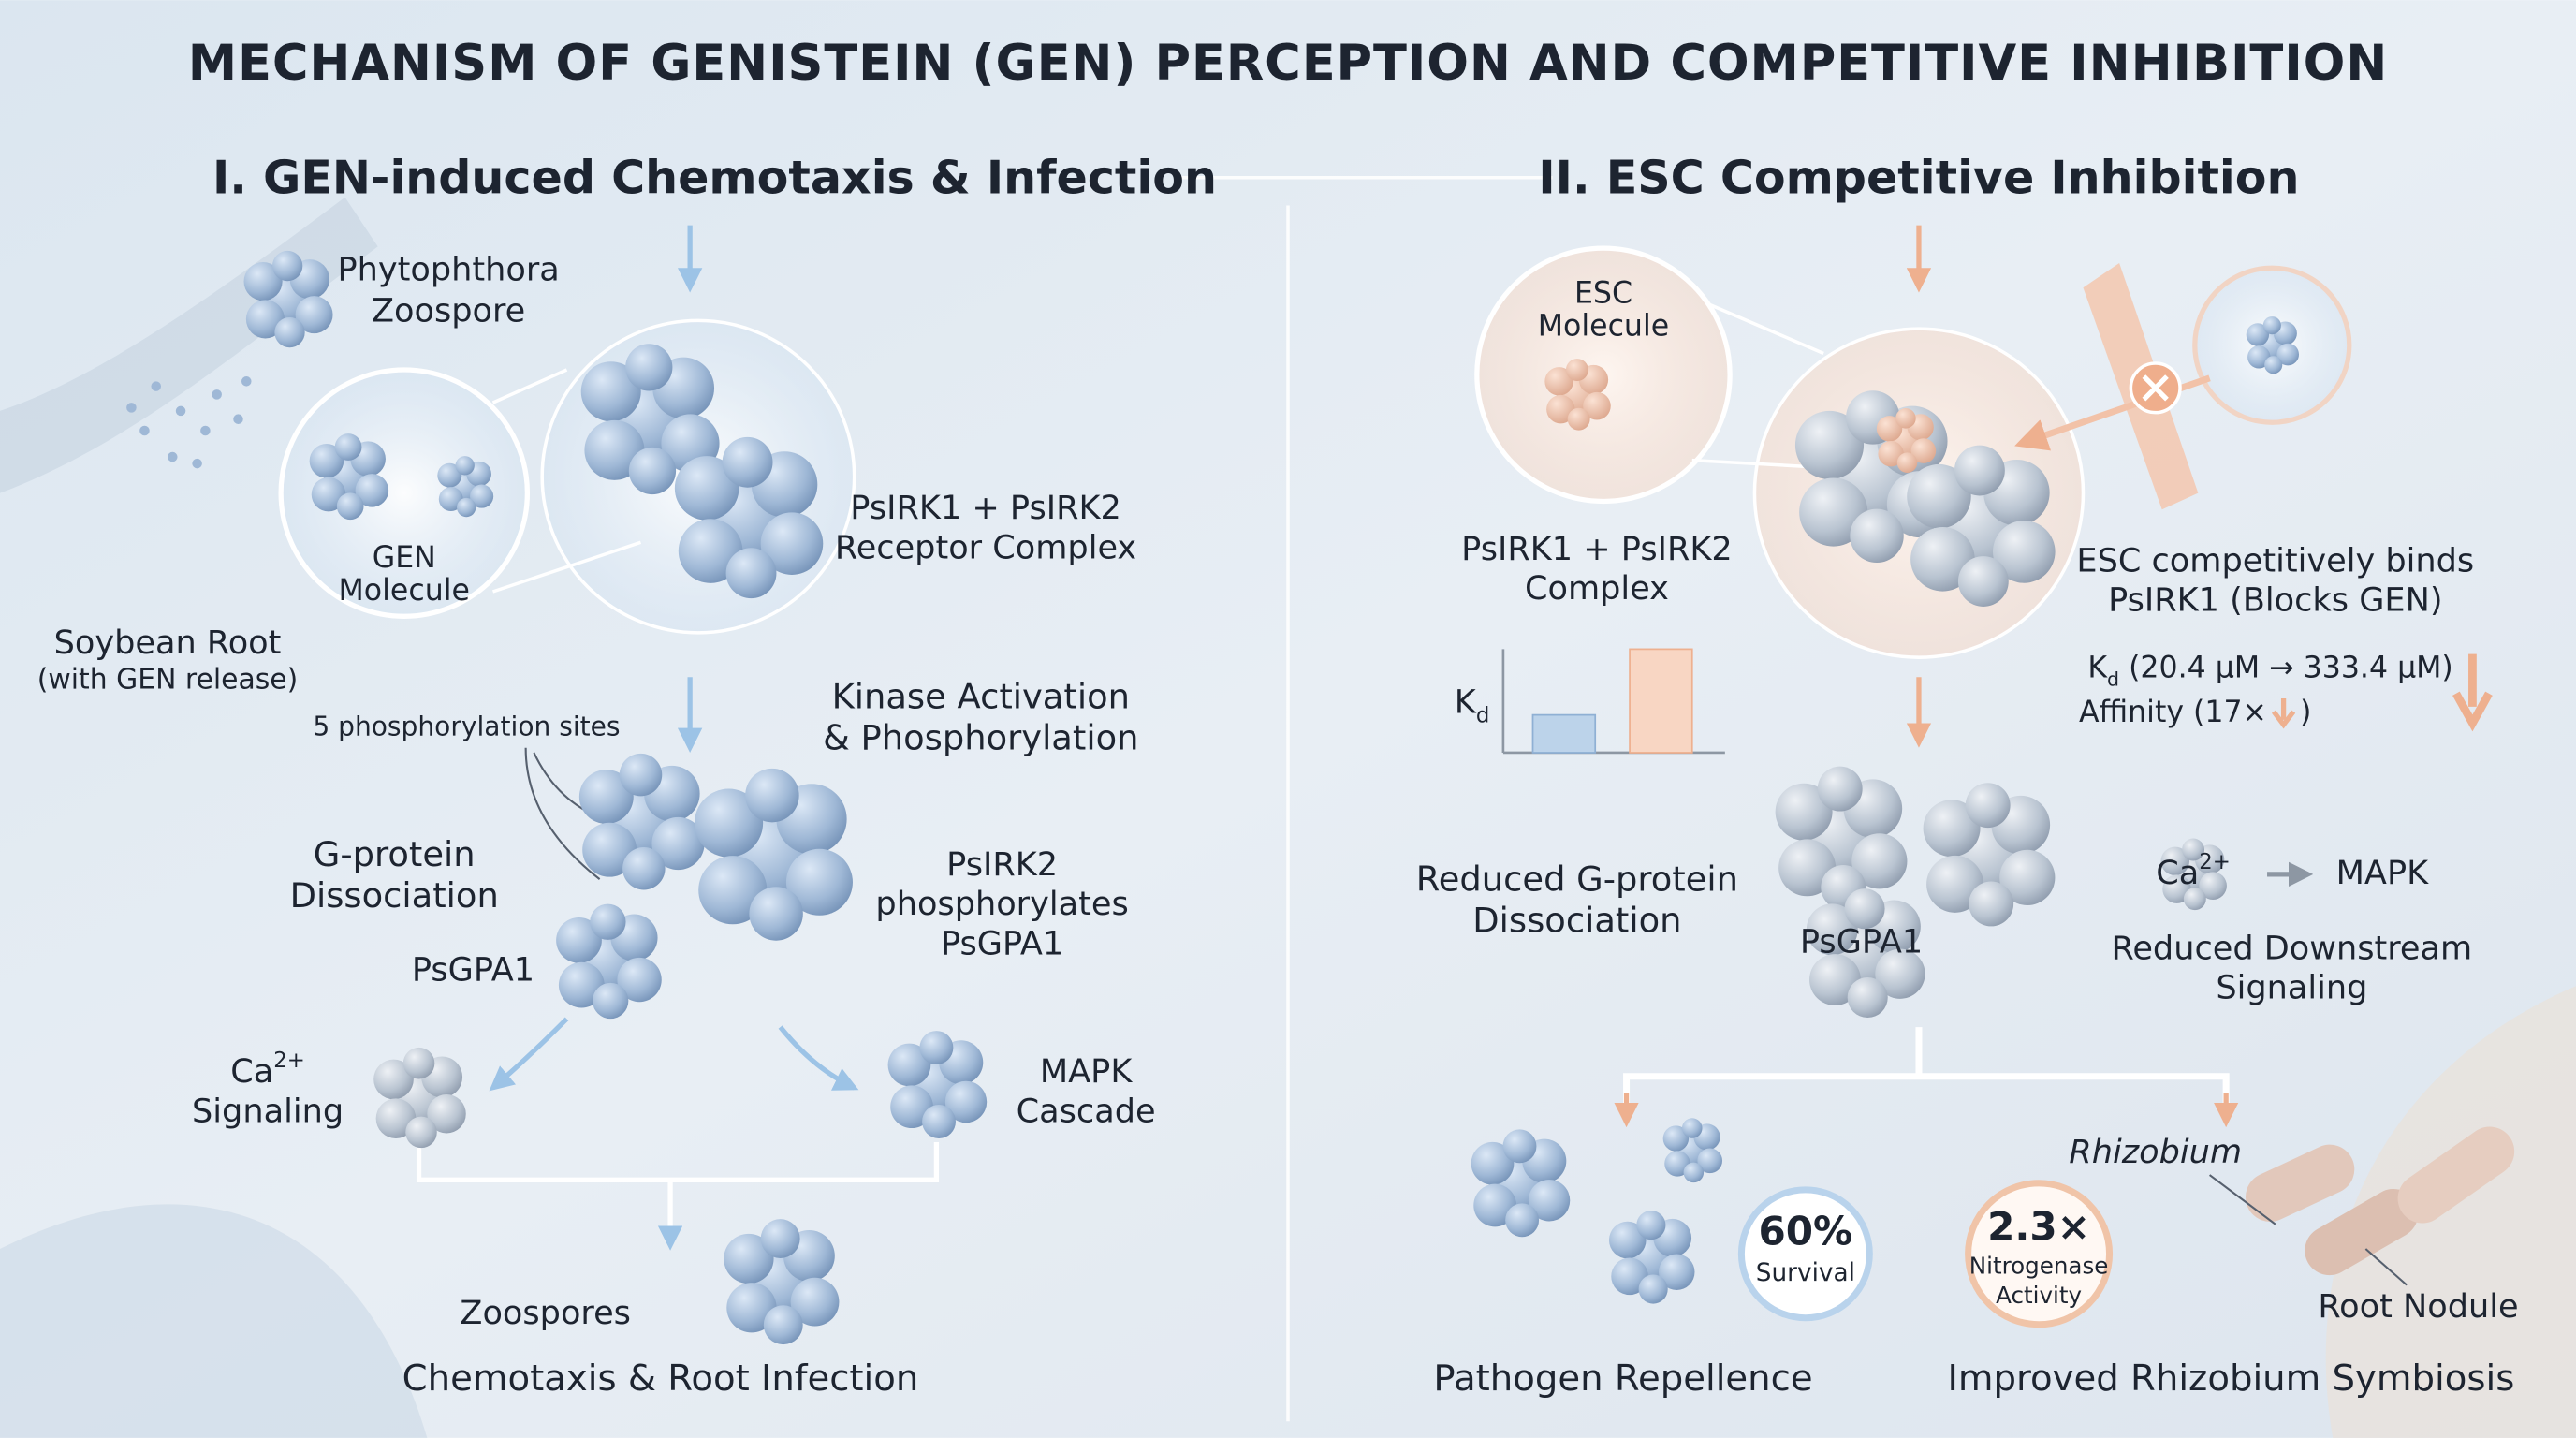  What do you see at coordinates (168, 679) in the screenshot?
I see `label: (with GEN release)` at bounding box center [168, 679].